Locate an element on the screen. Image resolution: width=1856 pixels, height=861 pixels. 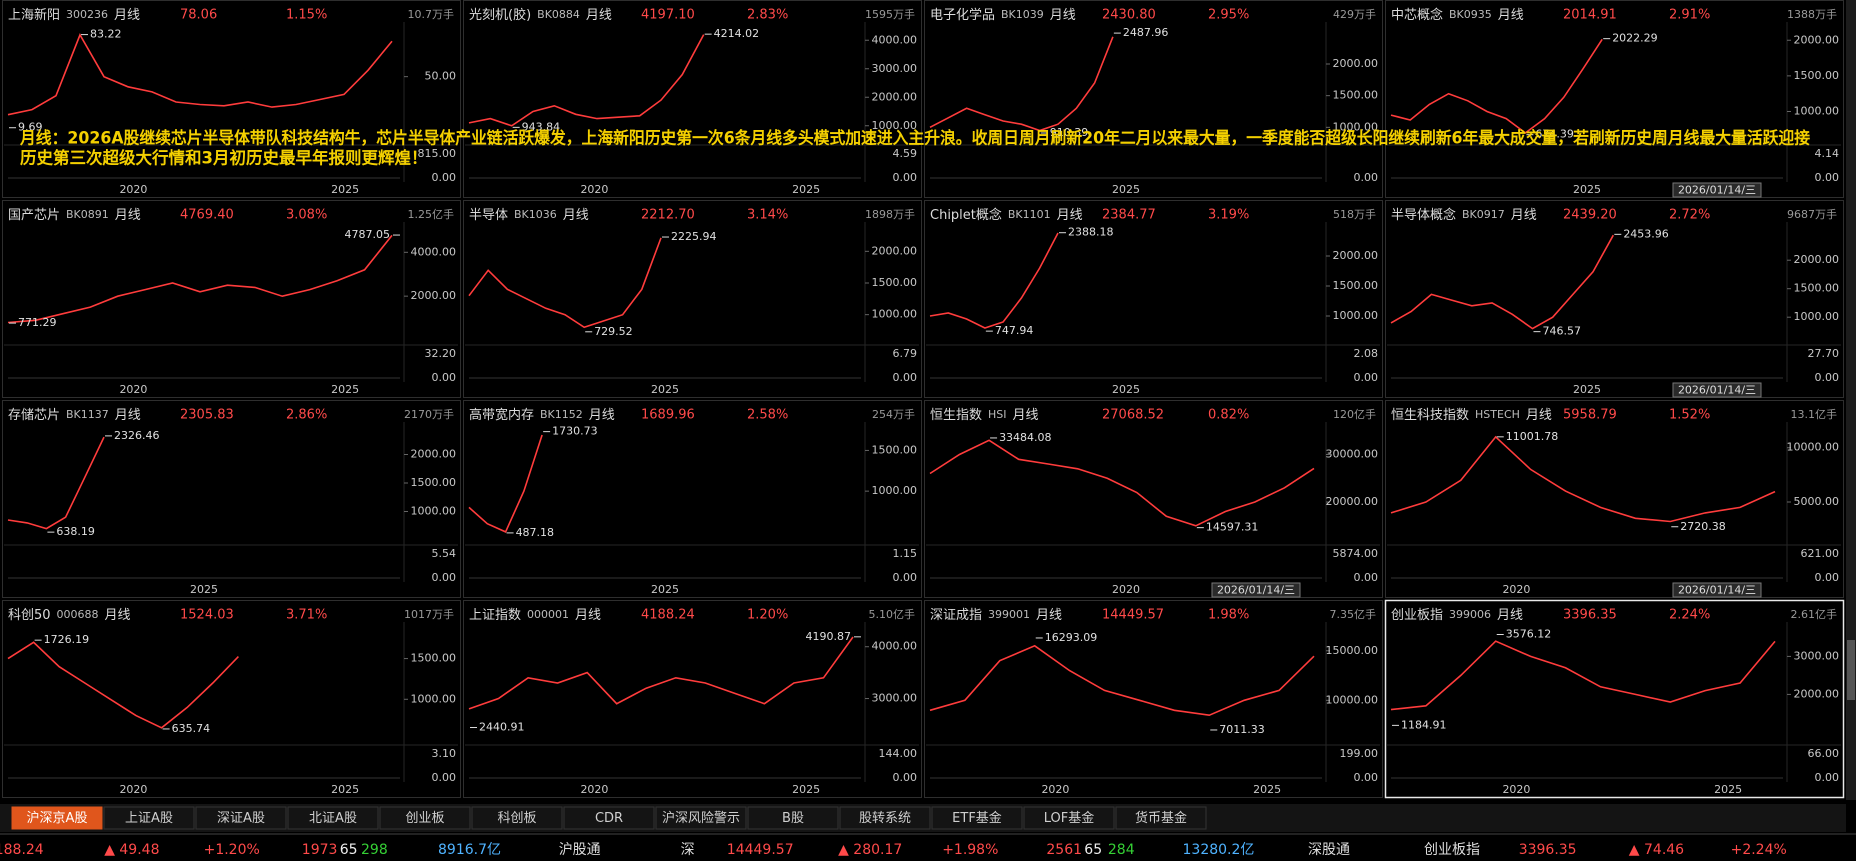
low-label: 635.74 is located at coordinates (191, 728).